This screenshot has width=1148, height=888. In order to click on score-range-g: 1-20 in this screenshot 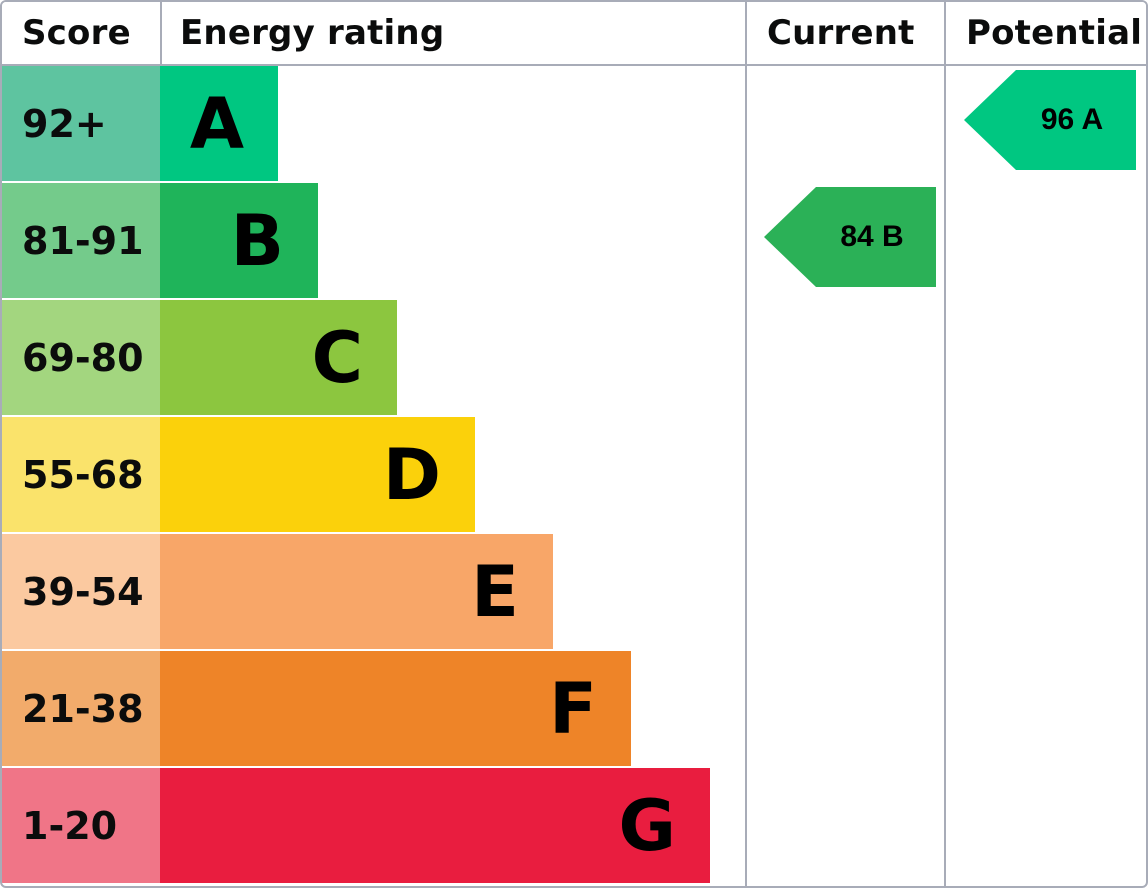, I will do `click(81, 825)`.